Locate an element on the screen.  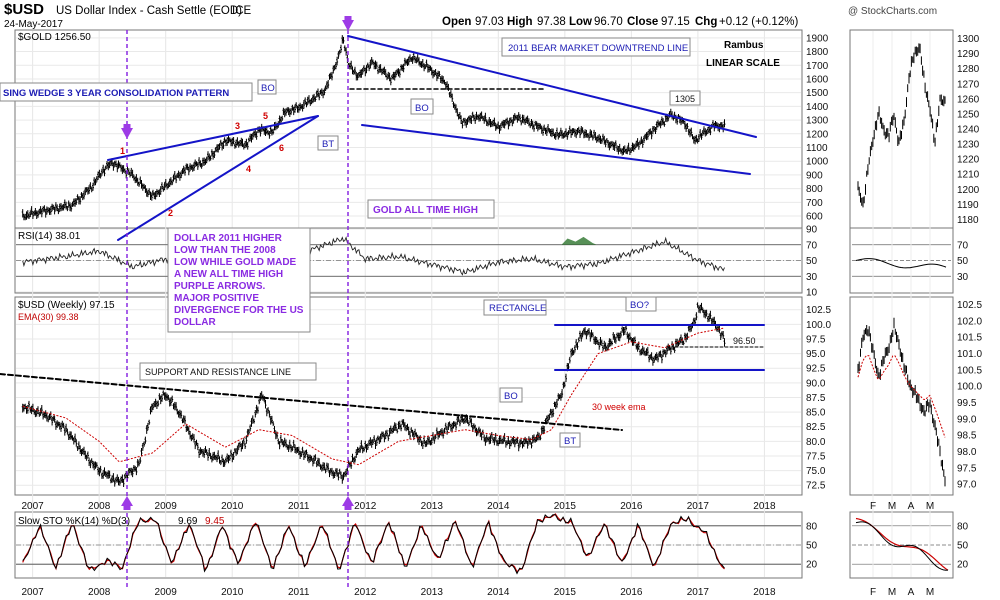
divergence-line-2: LOW THAN THE 2008 is located at coordinates (225, 250).